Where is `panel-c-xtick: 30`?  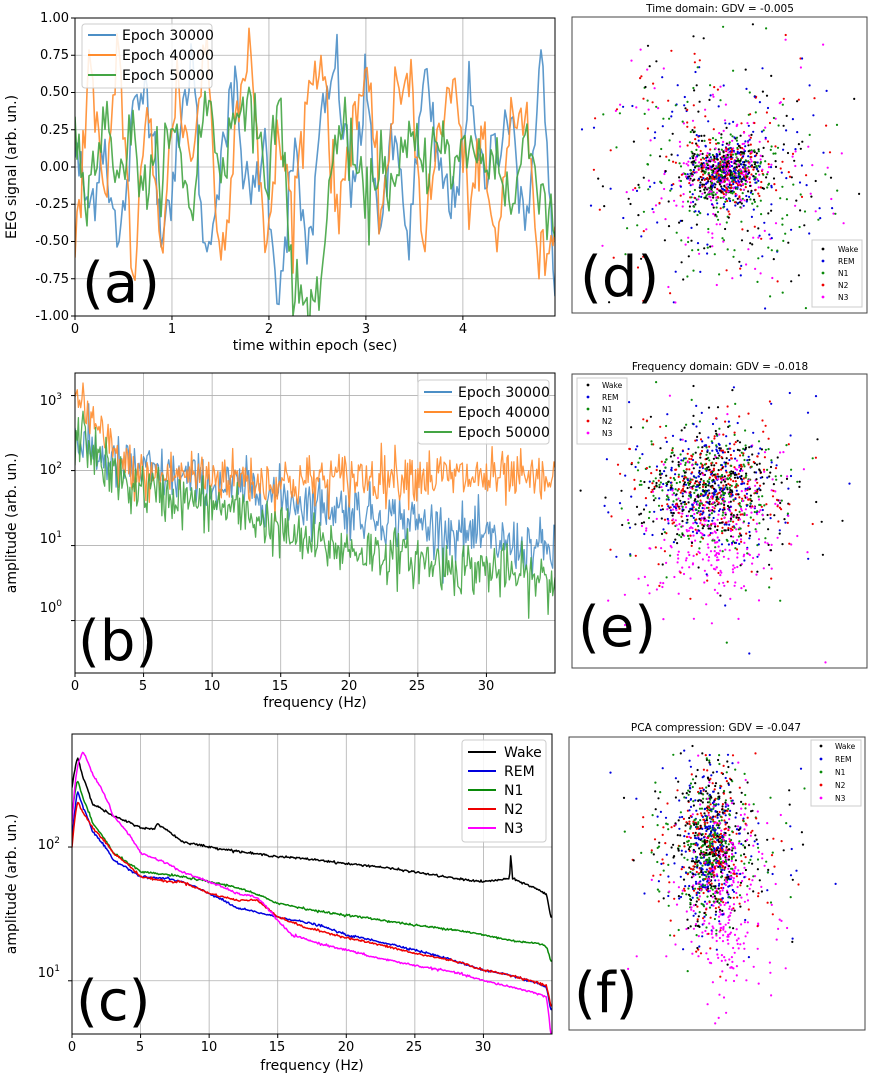 panel-c-xtick: 30 is located at coordinates (483, 1047).